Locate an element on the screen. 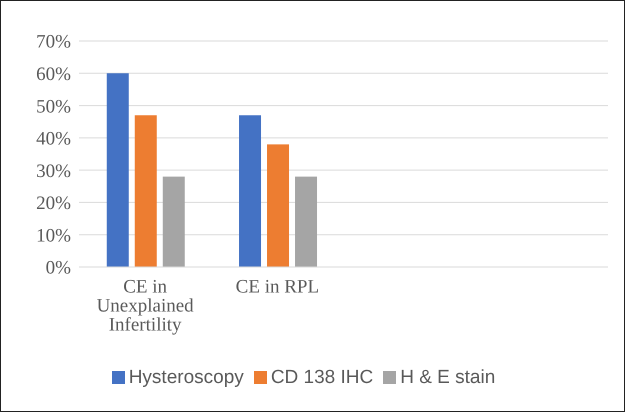 This screenshot has height=412, width=625. y-tick-label: 70% is located at coordinates (54, 42).